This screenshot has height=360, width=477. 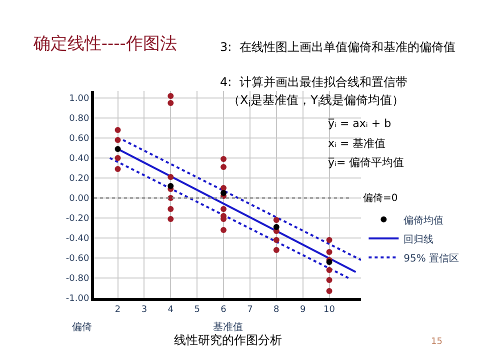 I want to click on x-tick-label: 2, so click(x=117, y=309).